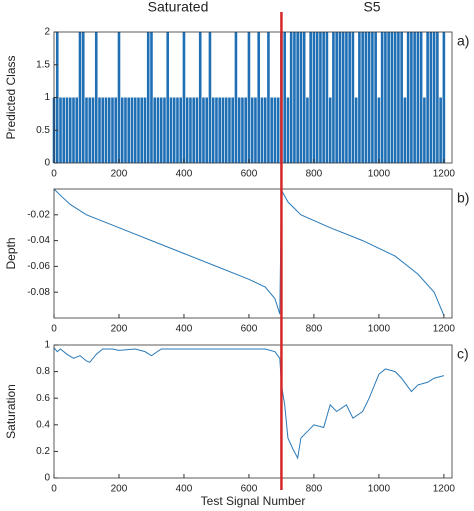 This screenshot has width=474, height=511. Describe the element at coordinates (38, 214) in the screenshot. I see `y-tick-label: -0.02` at that location.